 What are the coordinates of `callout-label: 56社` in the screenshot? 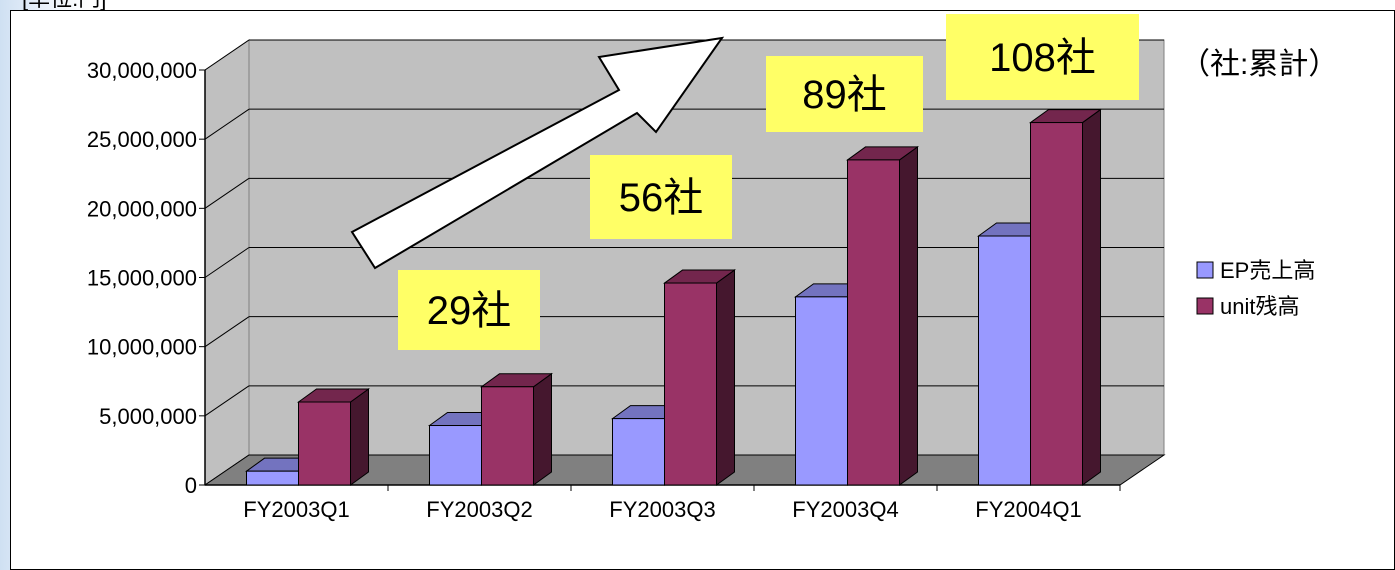 It's located at (661, 198).